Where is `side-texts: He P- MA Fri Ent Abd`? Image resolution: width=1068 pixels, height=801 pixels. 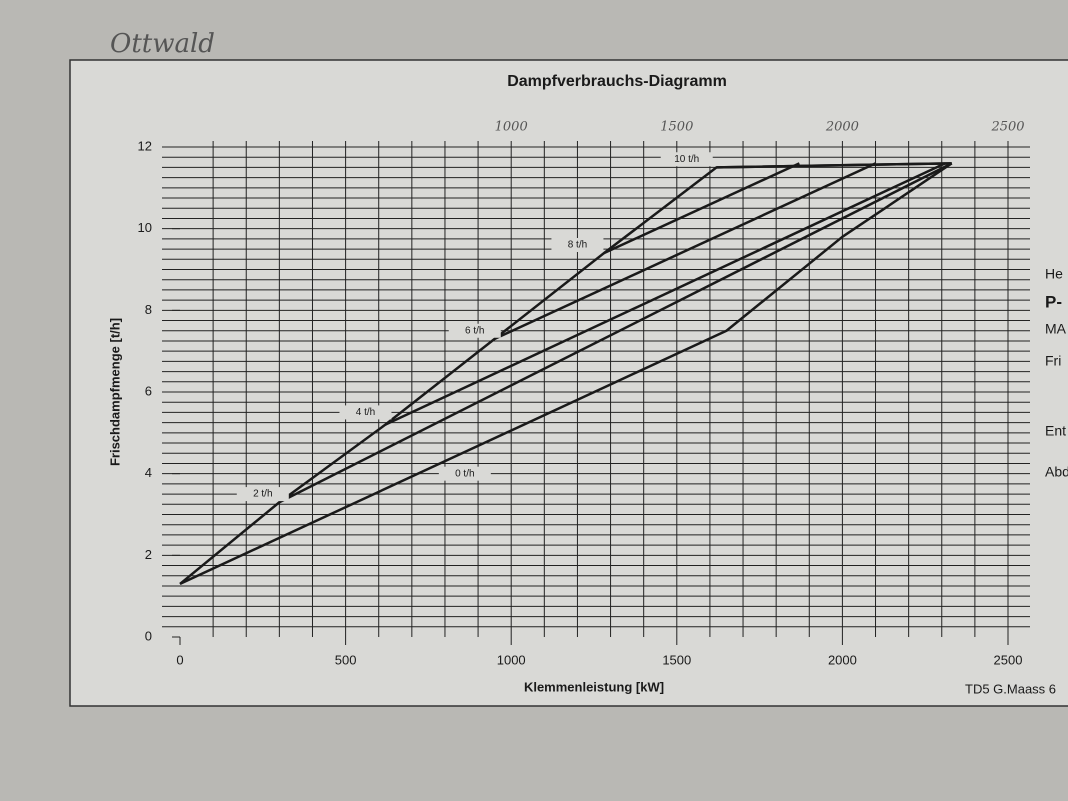
side-texts: He P- MA Fri Ent Abd is located at coordinates (1056, 373).